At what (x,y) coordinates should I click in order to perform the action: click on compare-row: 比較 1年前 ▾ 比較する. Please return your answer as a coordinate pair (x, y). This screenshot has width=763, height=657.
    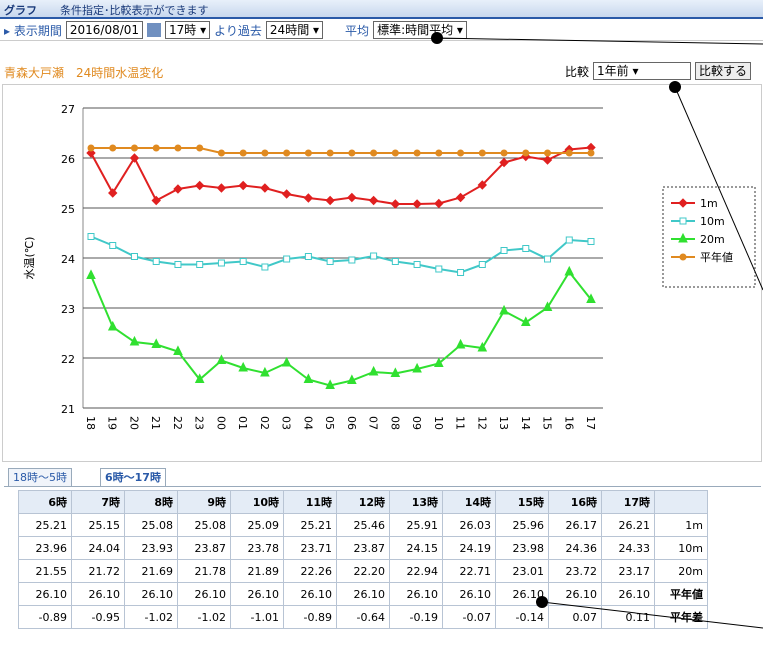
    Looking at the image, I should click on (658, 71).